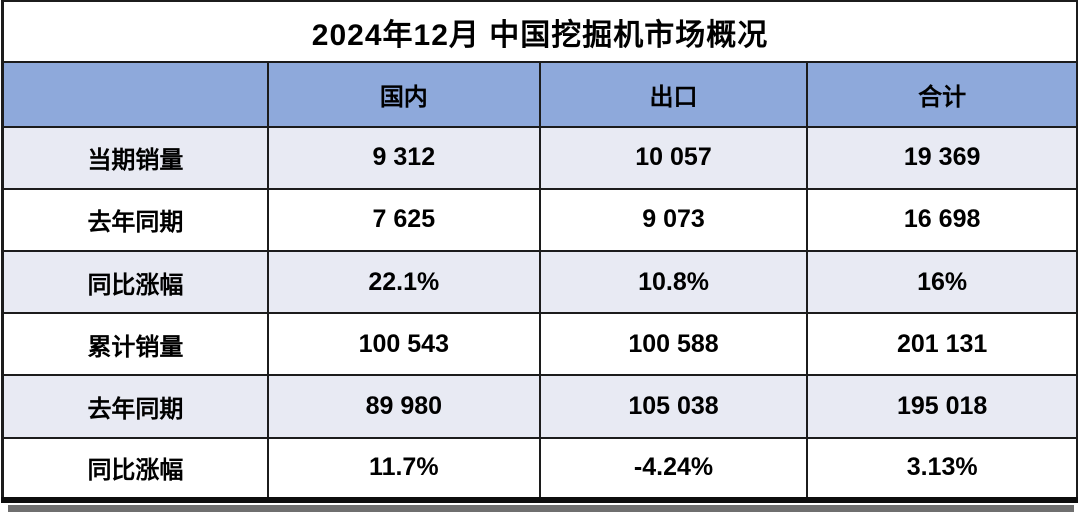 Image resolution: width=1080 pixels, height=513 pixels. Describe the element at coordinates (135, 344) in the screenshot. I see `row-label: 累计销量` at that location.